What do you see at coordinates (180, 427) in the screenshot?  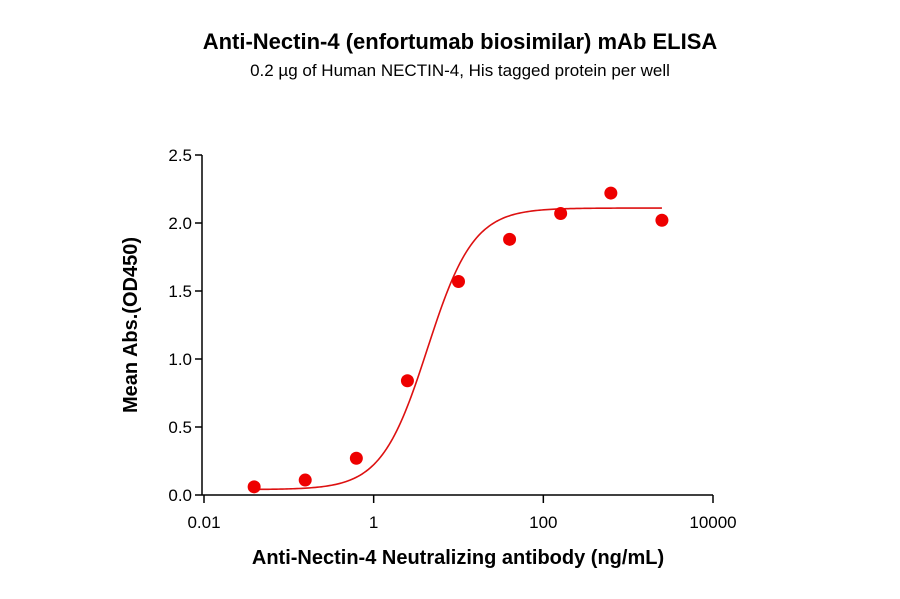 I see `y-tick-label: 0.5` at bounding box center [180, 427].